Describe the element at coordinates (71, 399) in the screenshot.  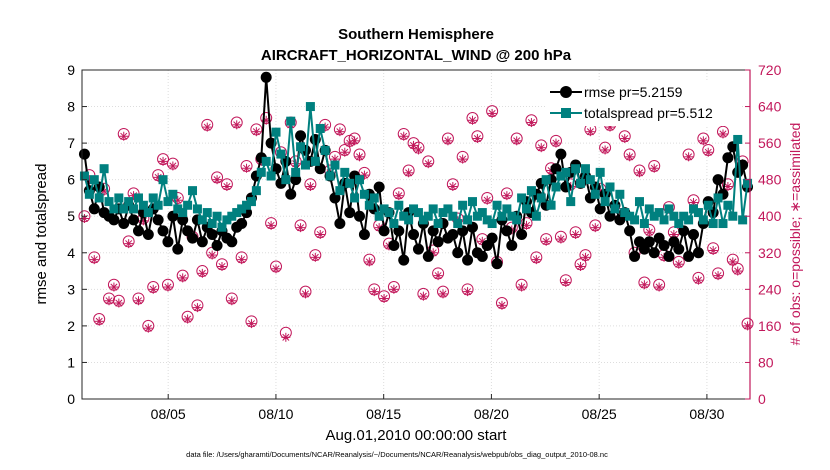
I see `y-tick-label: 0` at that location.